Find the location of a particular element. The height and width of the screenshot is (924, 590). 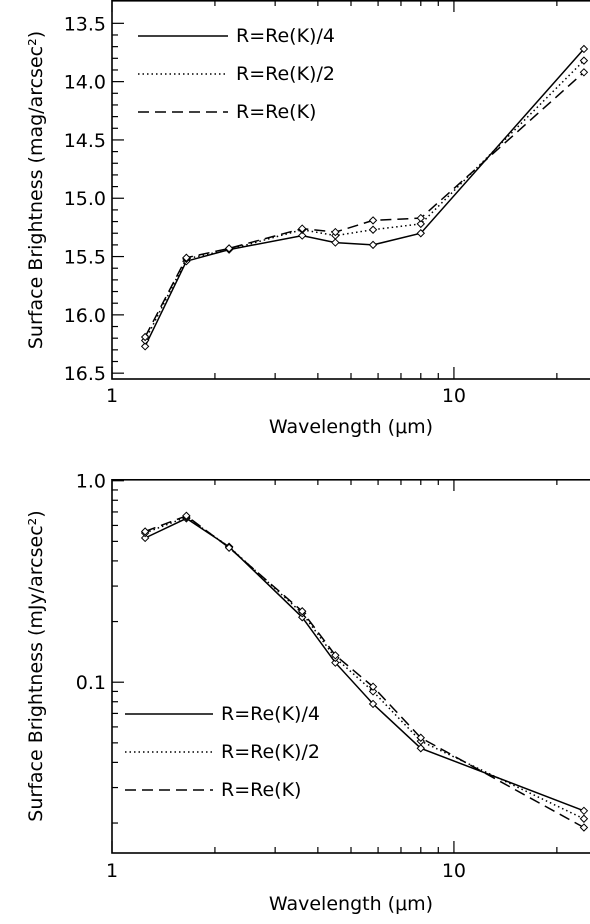

y-tick-label: 16.0 is located at coordinates (85, 316).